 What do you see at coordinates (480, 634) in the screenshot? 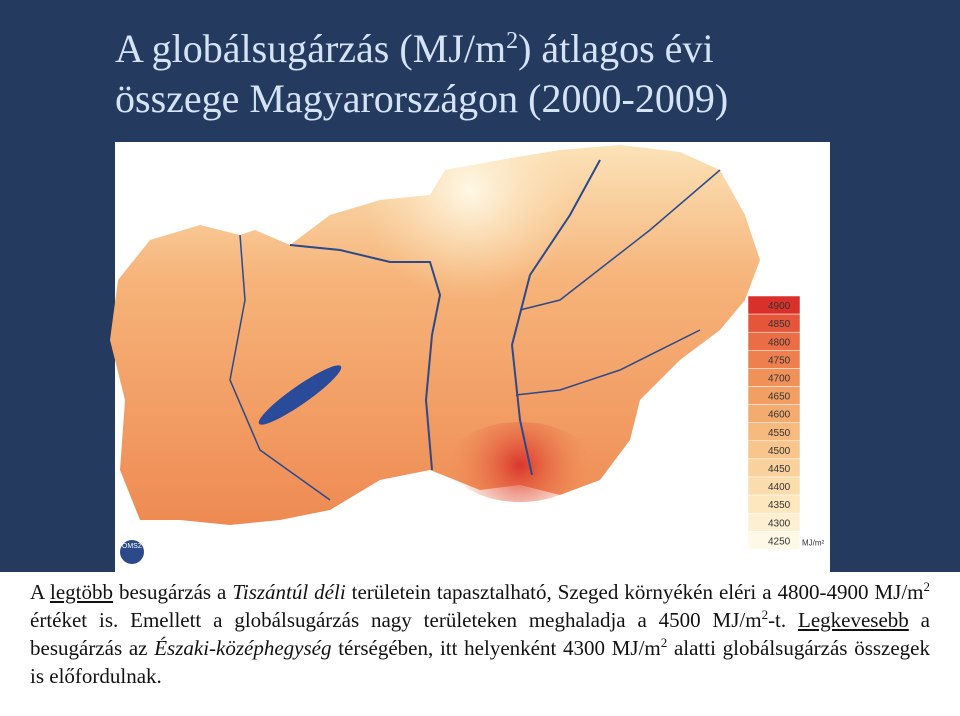
I see `text-run: a besugárzás az` at bounding box center [480, 634].